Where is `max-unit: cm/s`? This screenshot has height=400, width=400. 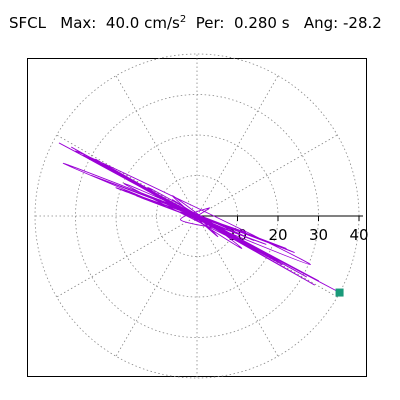 max-unit: cm/s is located at coordinates (162, 23).